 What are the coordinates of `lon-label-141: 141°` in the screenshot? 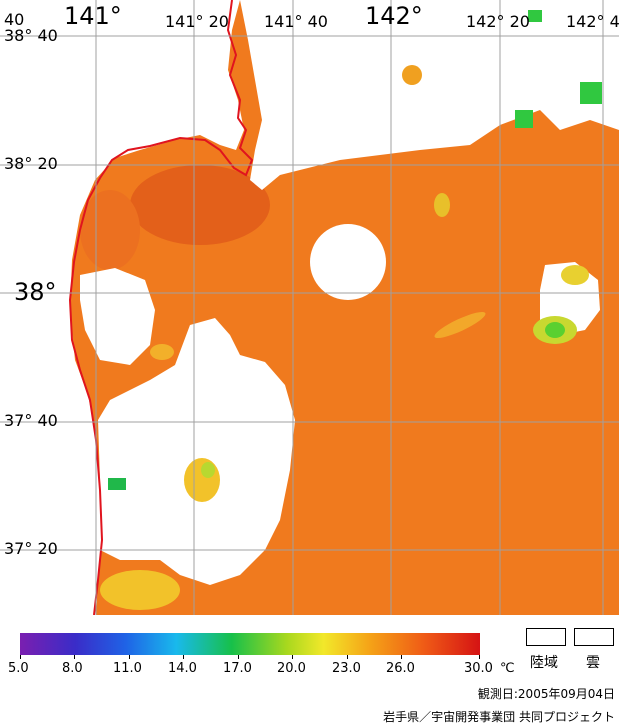 It's located at (93, 16).